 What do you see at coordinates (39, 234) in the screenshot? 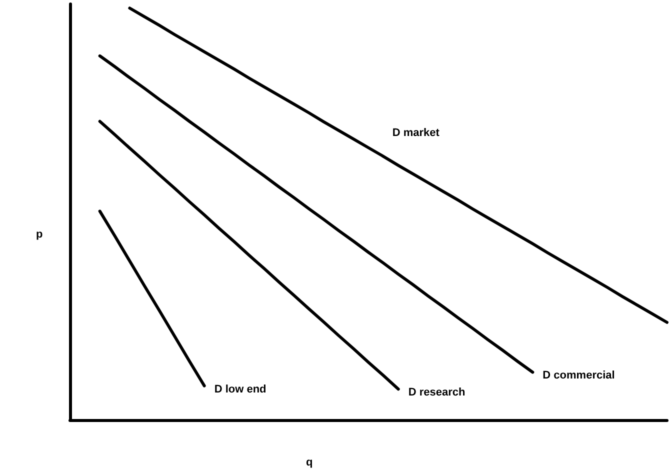
I see `y-axis-title: p` at bounding box center [39, 234].